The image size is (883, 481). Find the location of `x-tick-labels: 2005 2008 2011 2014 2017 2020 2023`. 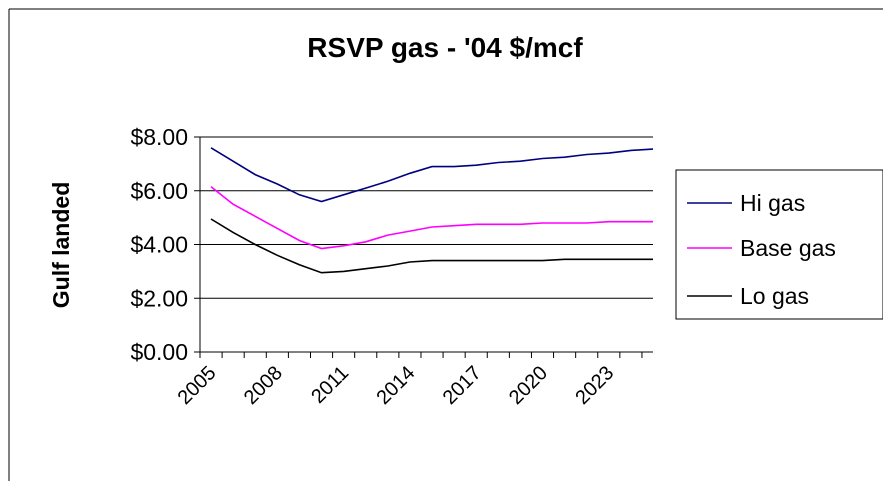

x-tick-labels: 2005 2008 2011 2014 2017 2020 2023 is located at coordinates (396, 385).